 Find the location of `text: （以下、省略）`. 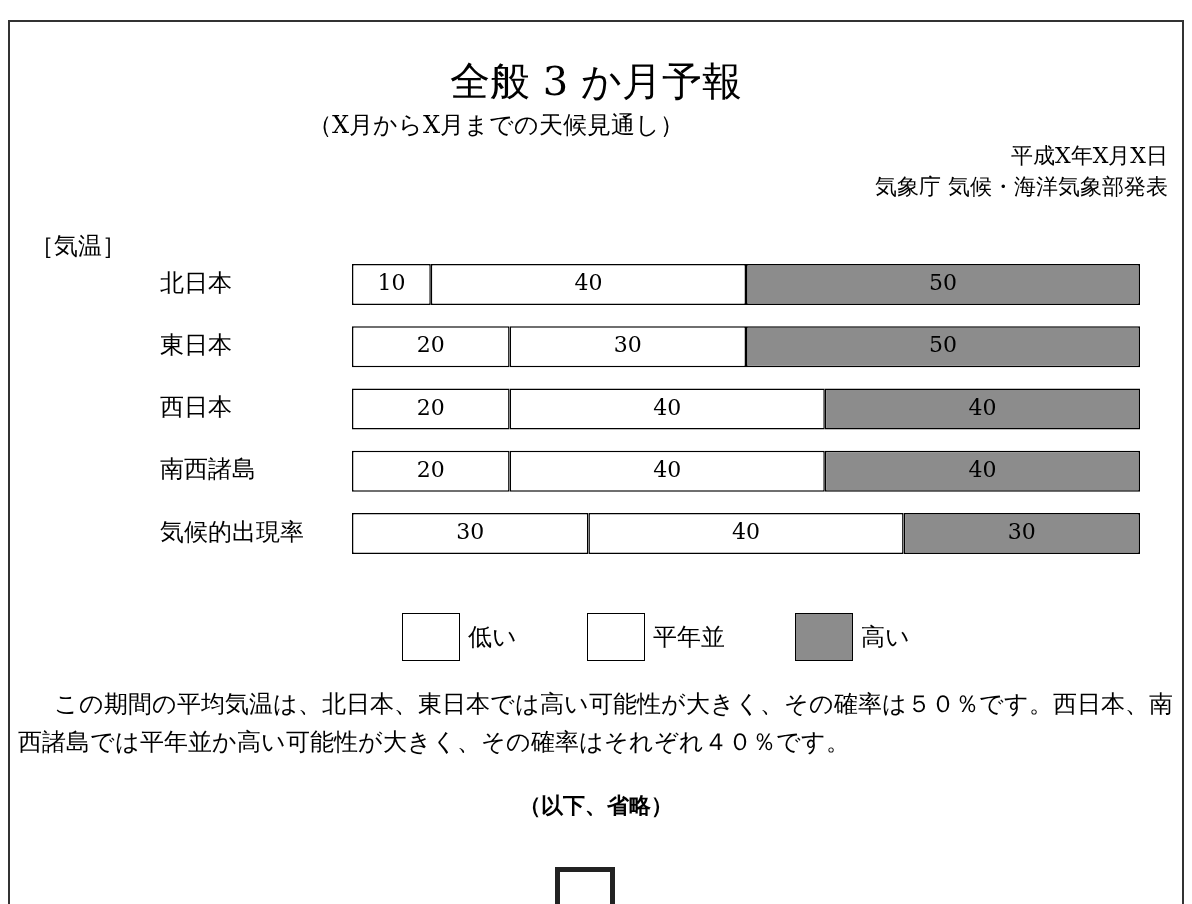

text: （以下、省略） is located at coordinates (596, 806).